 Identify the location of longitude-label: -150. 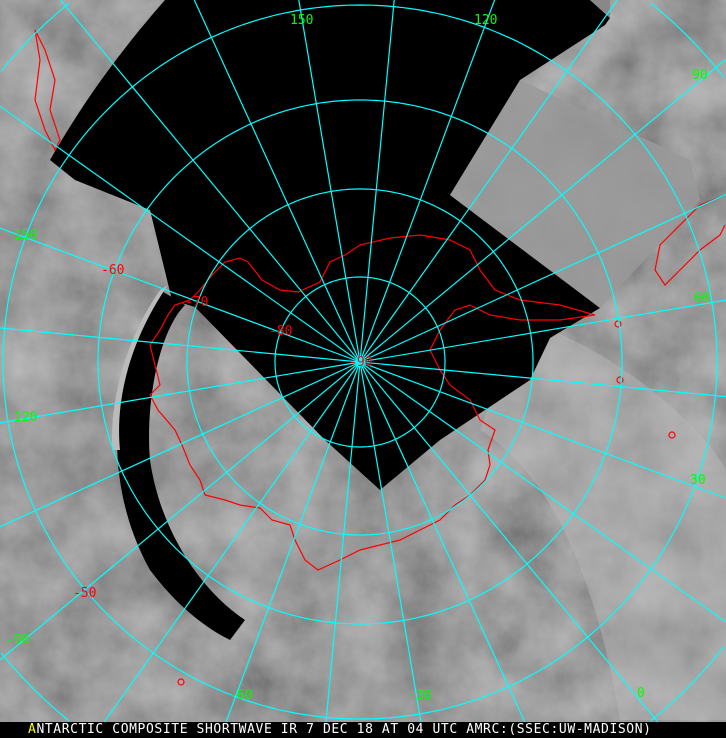
(21, 235).